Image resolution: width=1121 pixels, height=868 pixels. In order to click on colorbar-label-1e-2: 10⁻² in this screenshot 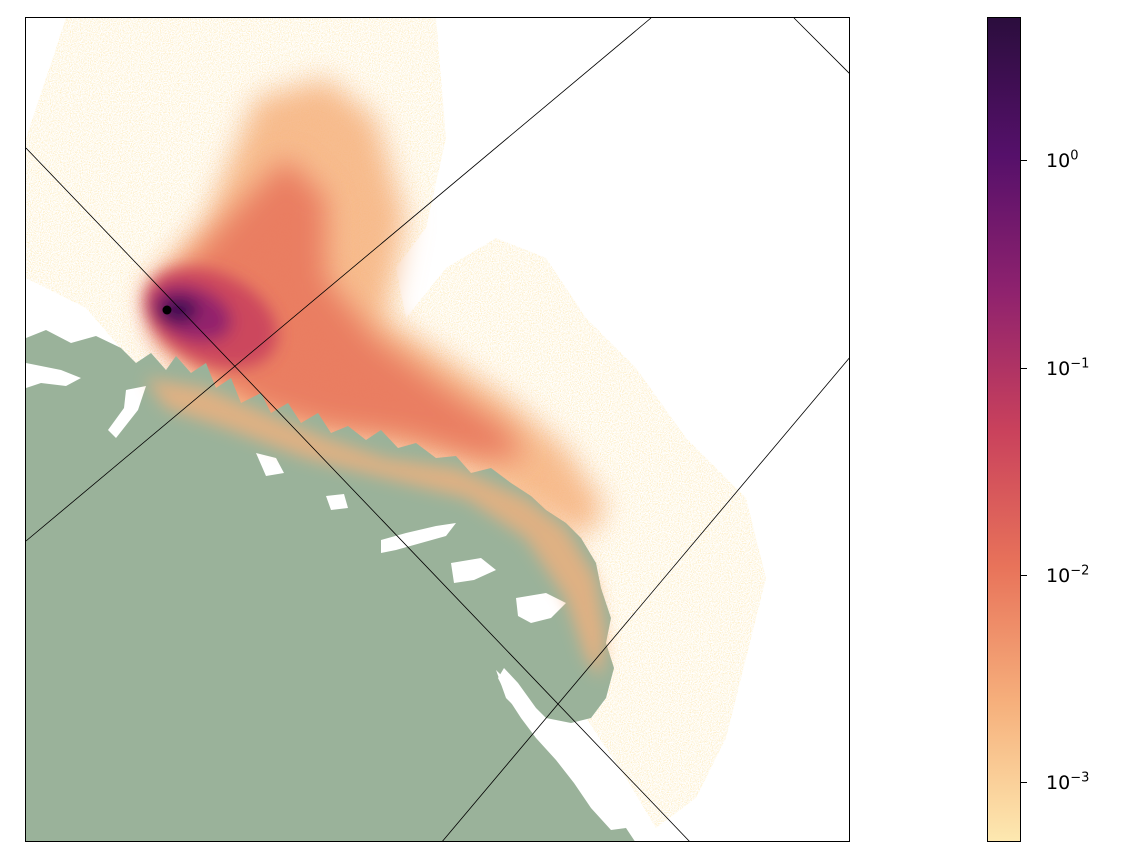, I will do `click(1068, 575)`.